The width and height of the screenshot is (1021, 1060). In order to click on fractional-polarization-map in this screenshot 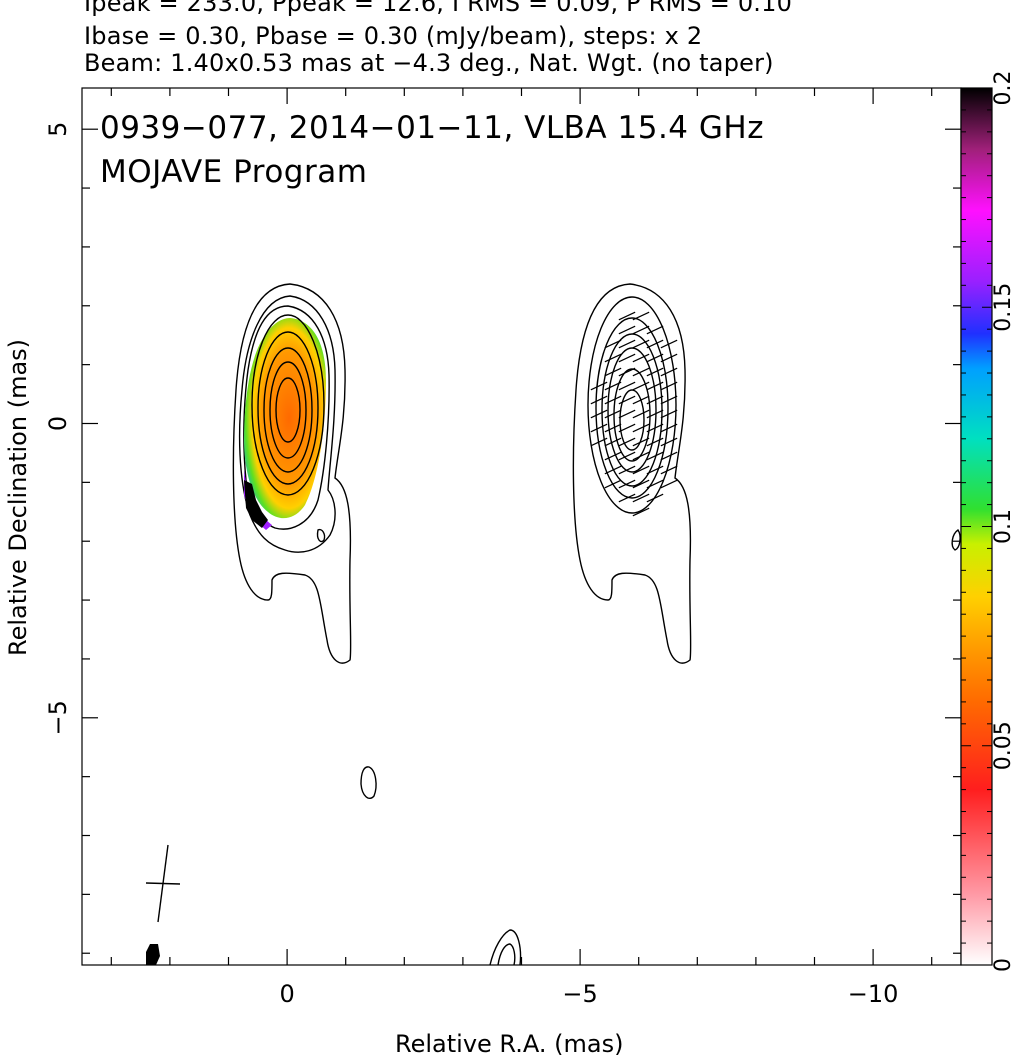, I will do `click(236, 641)`.